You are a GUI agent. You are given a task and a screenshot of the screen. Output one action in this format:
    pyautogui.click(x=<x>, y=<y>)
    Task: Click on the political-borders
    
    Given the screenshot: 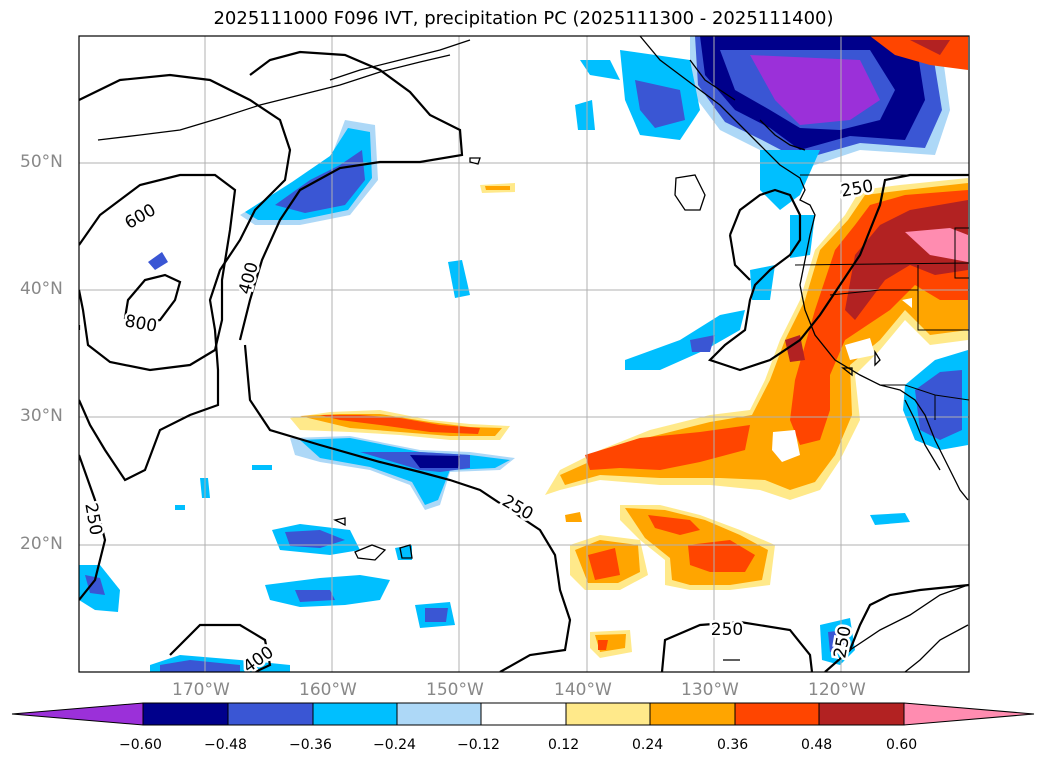 What is the action you would take?
    pyautogui.click(x=881, y=297)
    